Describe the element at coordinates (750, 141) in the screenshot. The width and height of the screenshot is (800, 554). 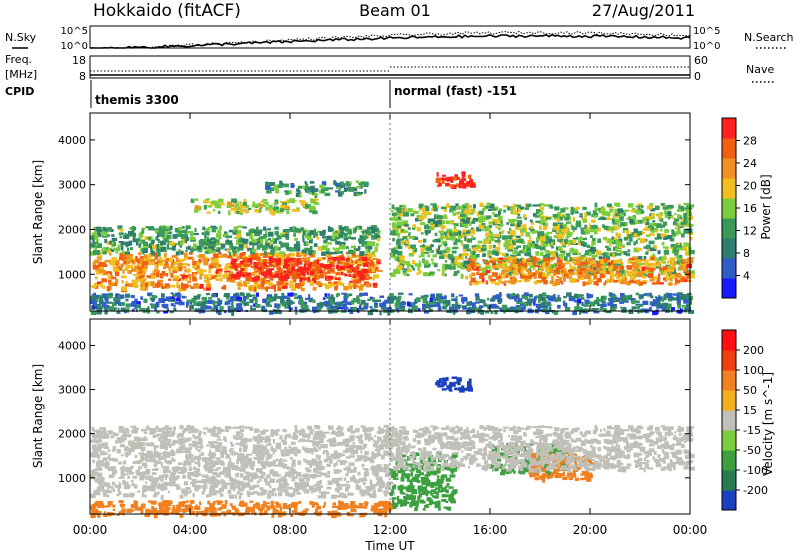
I see `colorbar-tick-label: 28` at that location.